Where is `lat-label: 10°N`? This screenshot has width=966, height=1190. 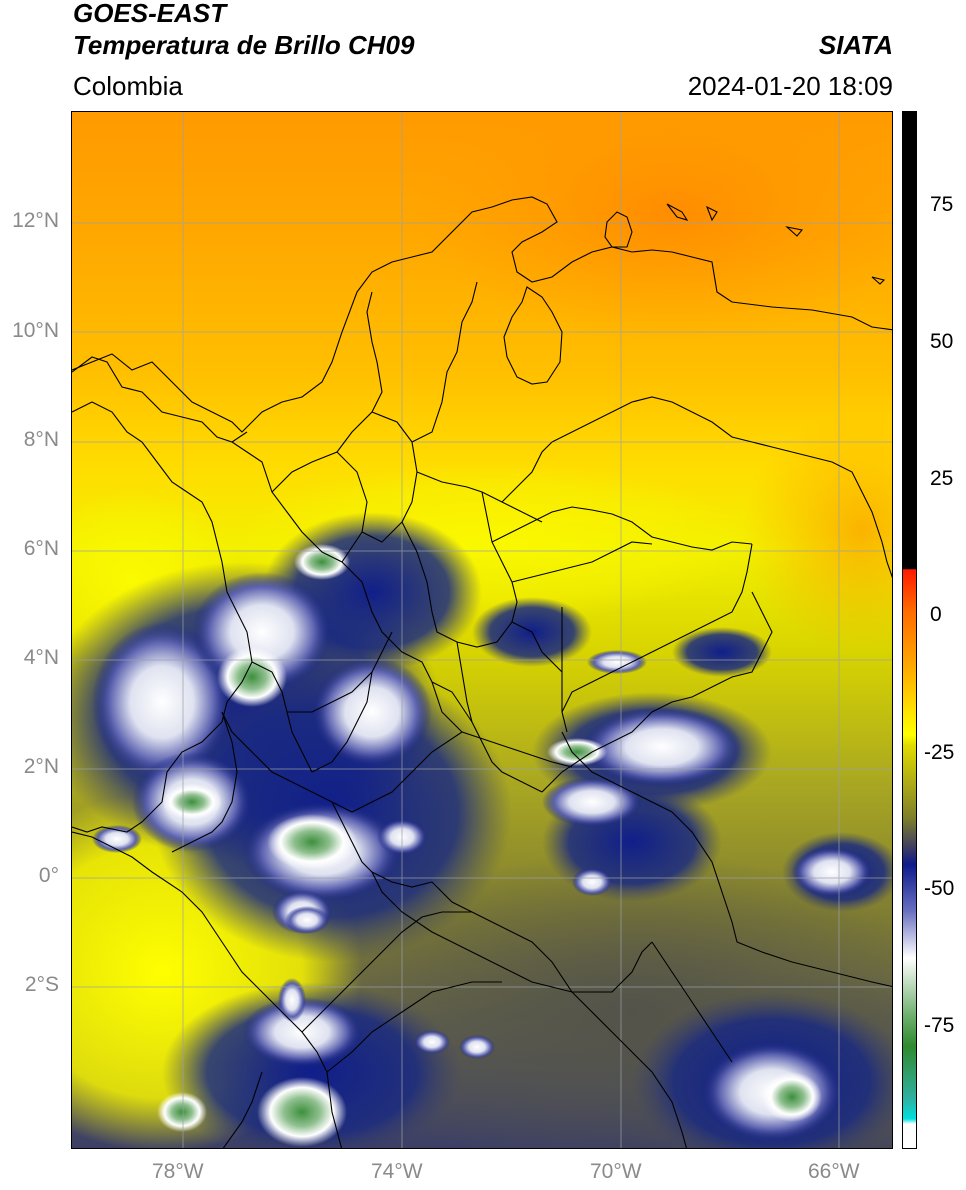 lat-label: 10°N is located at coordinates (35, 330).